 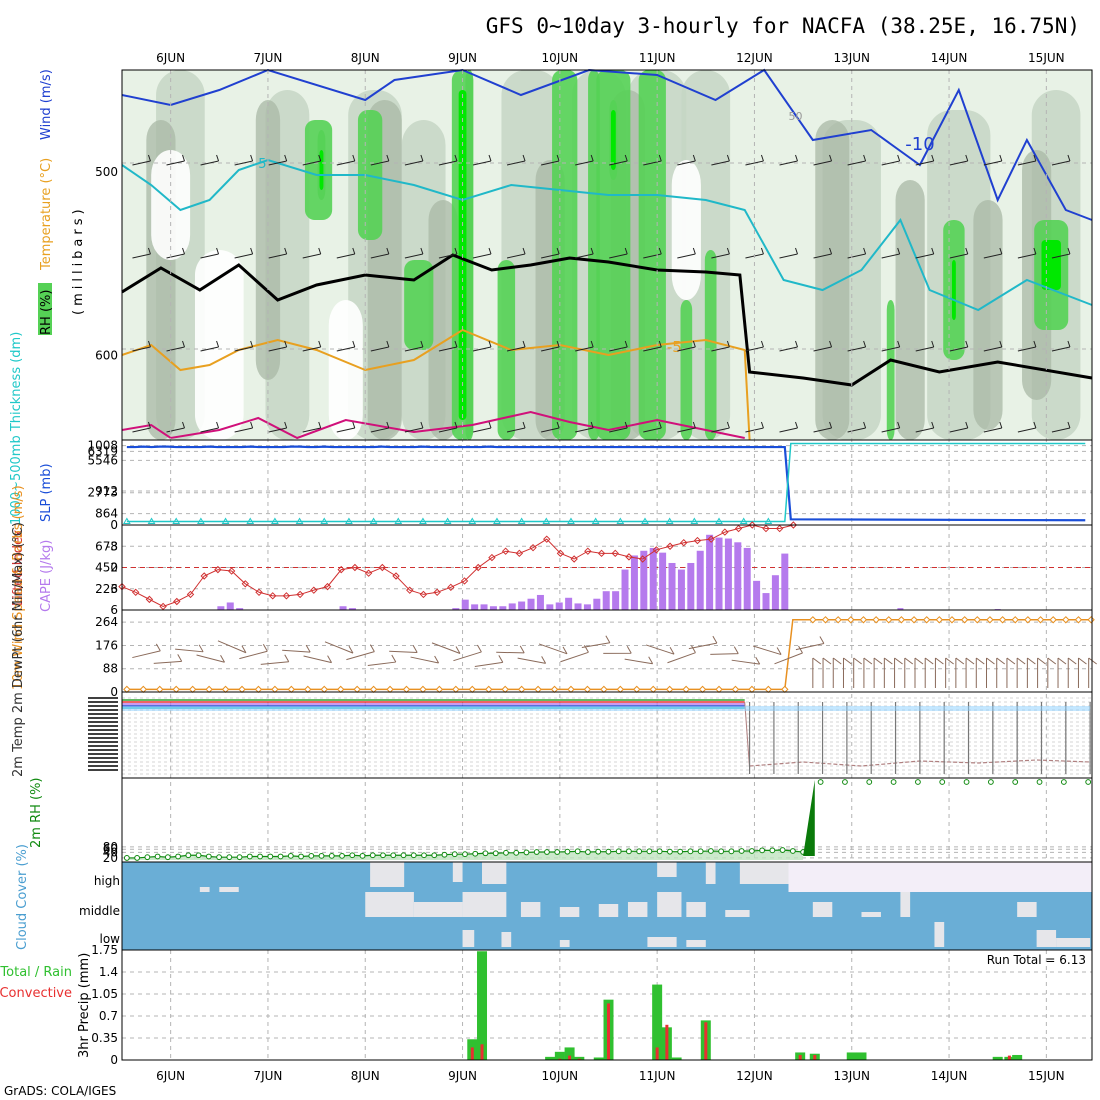 What do you see at coordinates (60, 1091) in the screenshot?
I see `credit-label: GrADS: COLA/IGES` at bounding box center [60, 1091].